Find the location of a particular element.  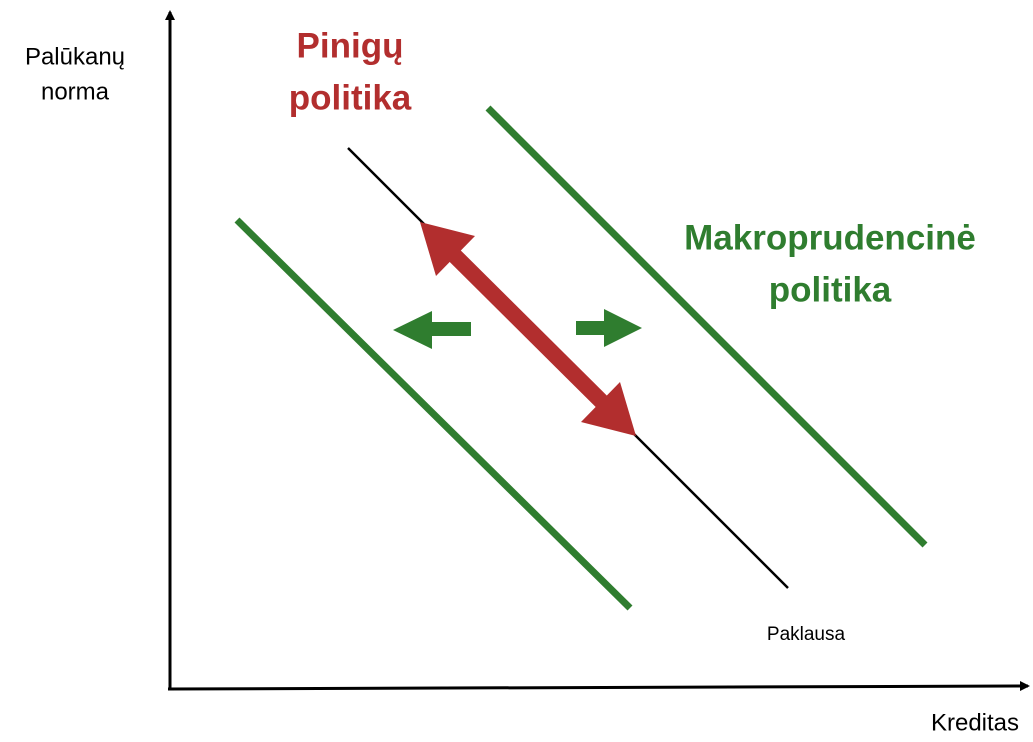

shift-right-arrow is located at coordinates (609, 328).